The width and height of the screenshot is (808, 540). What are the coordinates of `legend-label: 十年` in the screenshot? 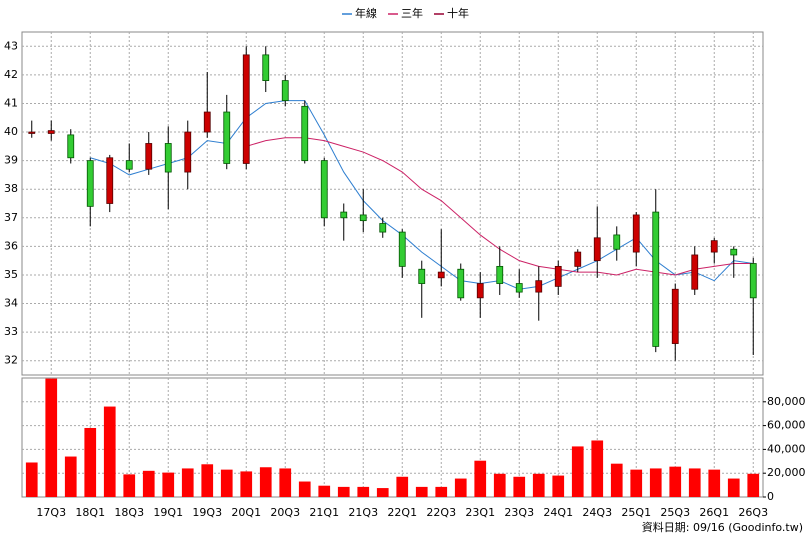 It's located at (458, 13).